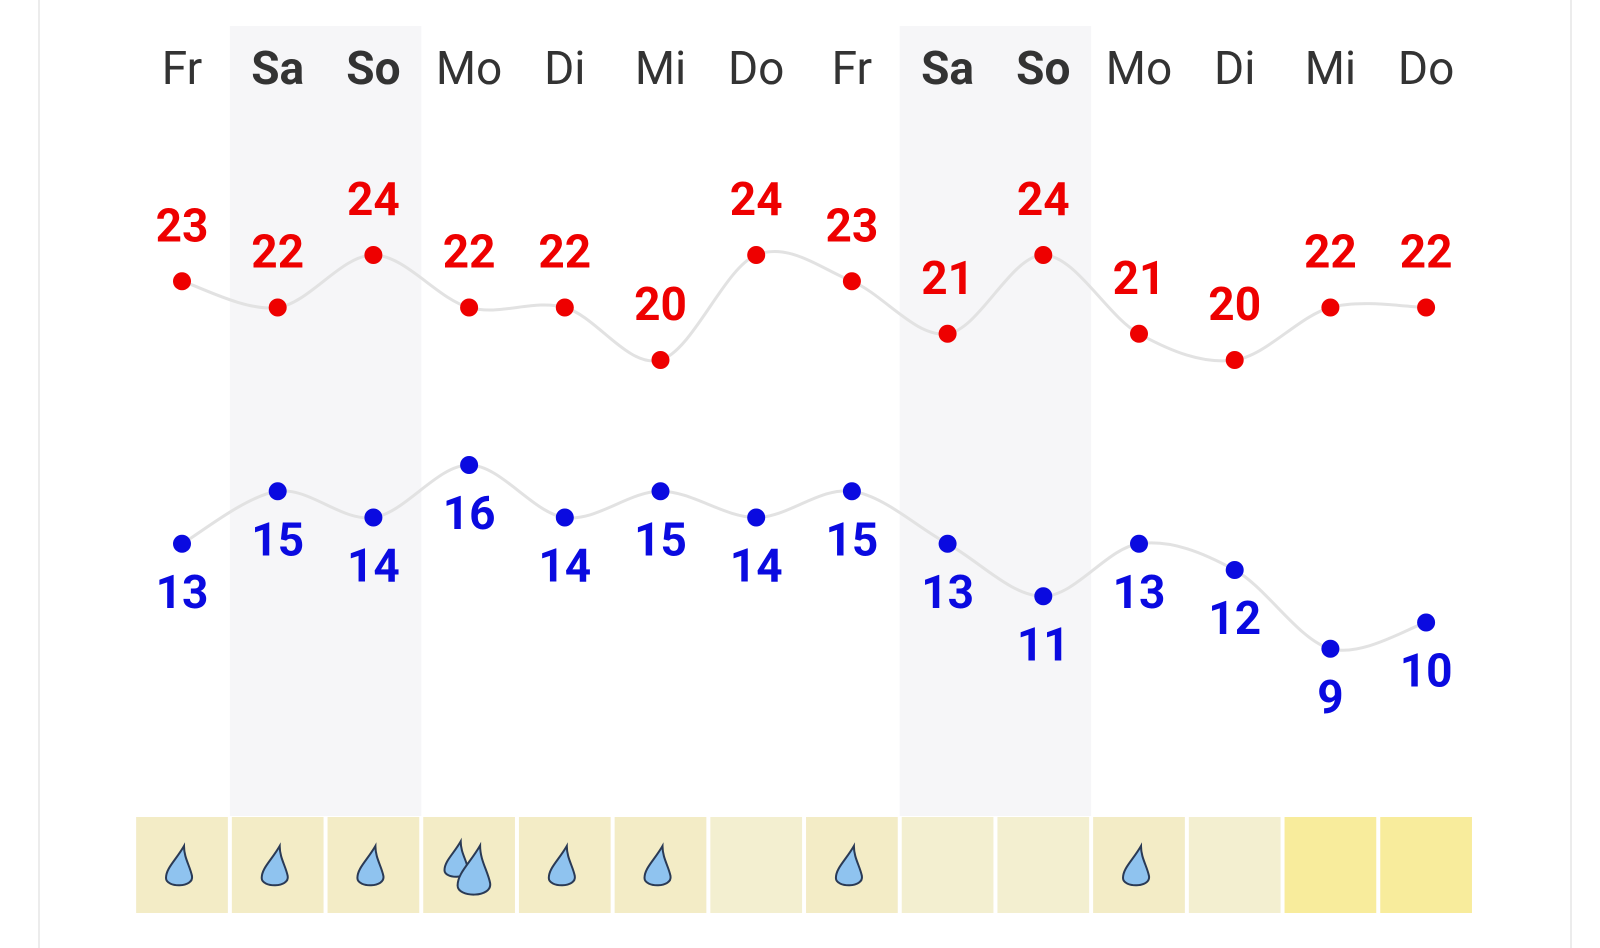 The height and width of the screenshot is (948, 1600). I want to click on temperature-label: 12, so click(1234, 619).